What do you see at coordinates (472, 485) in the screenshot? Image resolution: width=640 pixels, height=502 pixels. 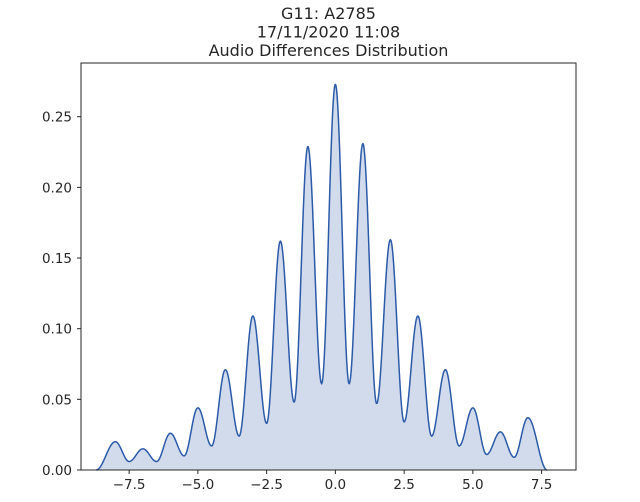 I see `x-tick-label: 5.0` at bounding box center [472, 485].